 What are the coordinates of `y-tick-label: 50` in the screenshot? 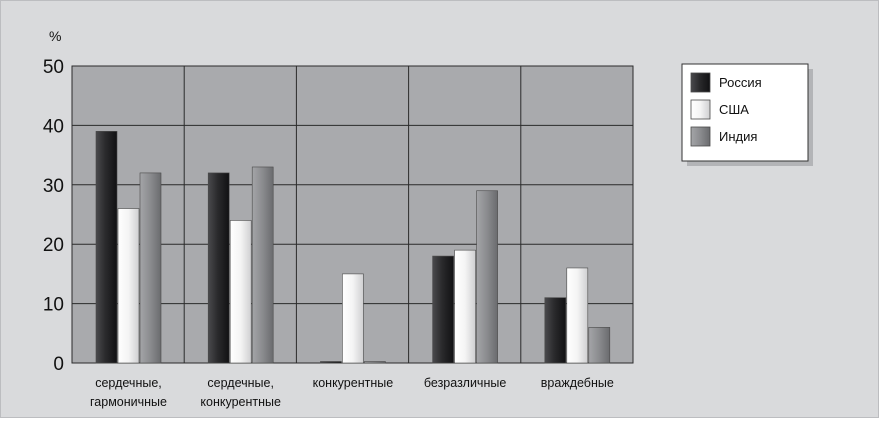 It's located at (53, 67).